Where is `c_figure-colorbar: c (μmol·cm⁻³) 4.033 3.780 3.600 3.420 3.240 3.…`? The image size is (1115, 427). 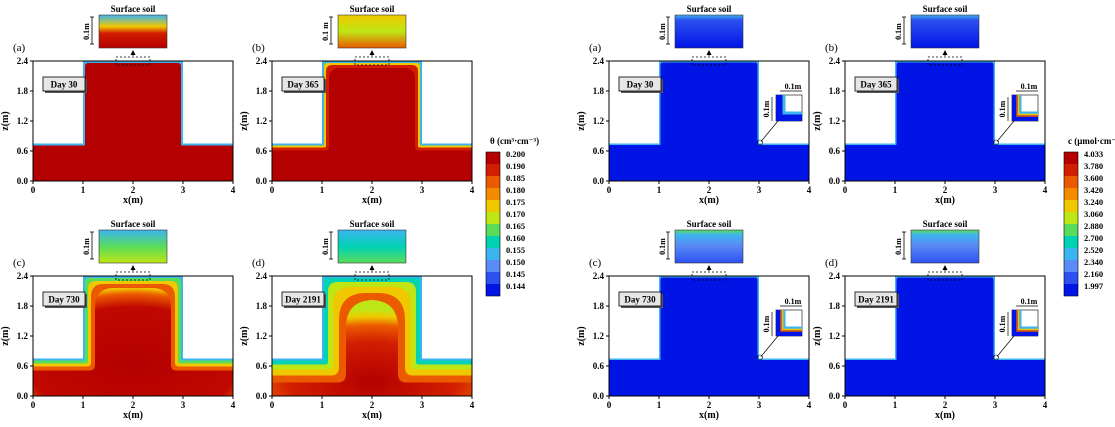 c_figure-colorbar: c (μmol·cm⁻³) 4.033 3.780 3.600 3.420 3.240 3.… is located at coordinates (1089, 216).